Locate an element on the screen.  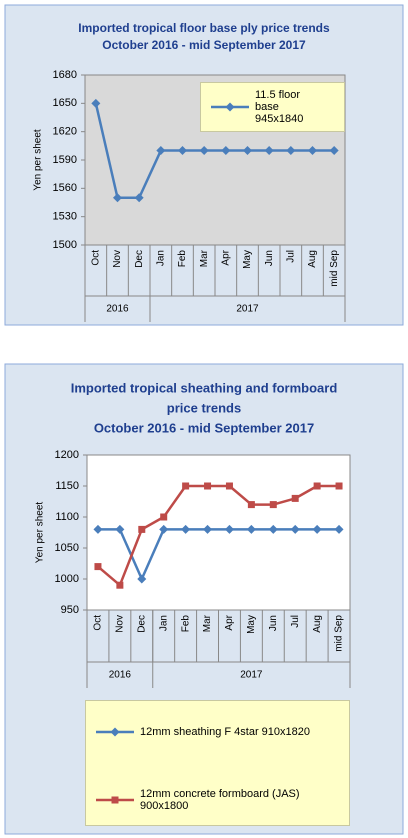
year-label: 2016 is located at coordinates (117, 309).